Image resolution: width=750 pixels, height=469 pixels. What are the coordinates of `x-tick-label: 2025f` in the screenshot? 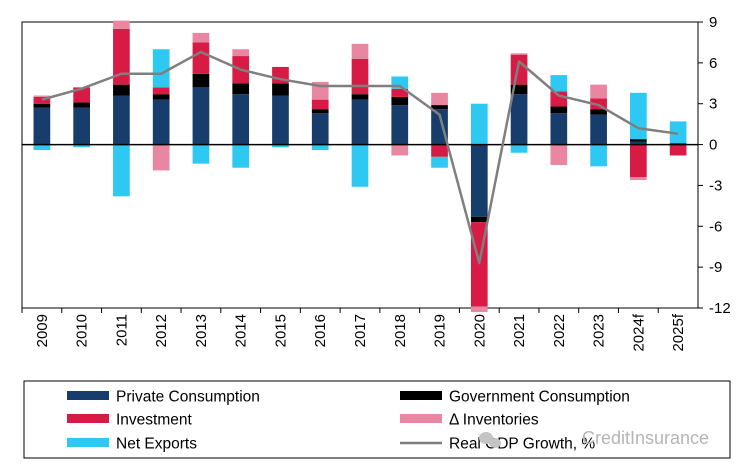 It's located at (678, 332).